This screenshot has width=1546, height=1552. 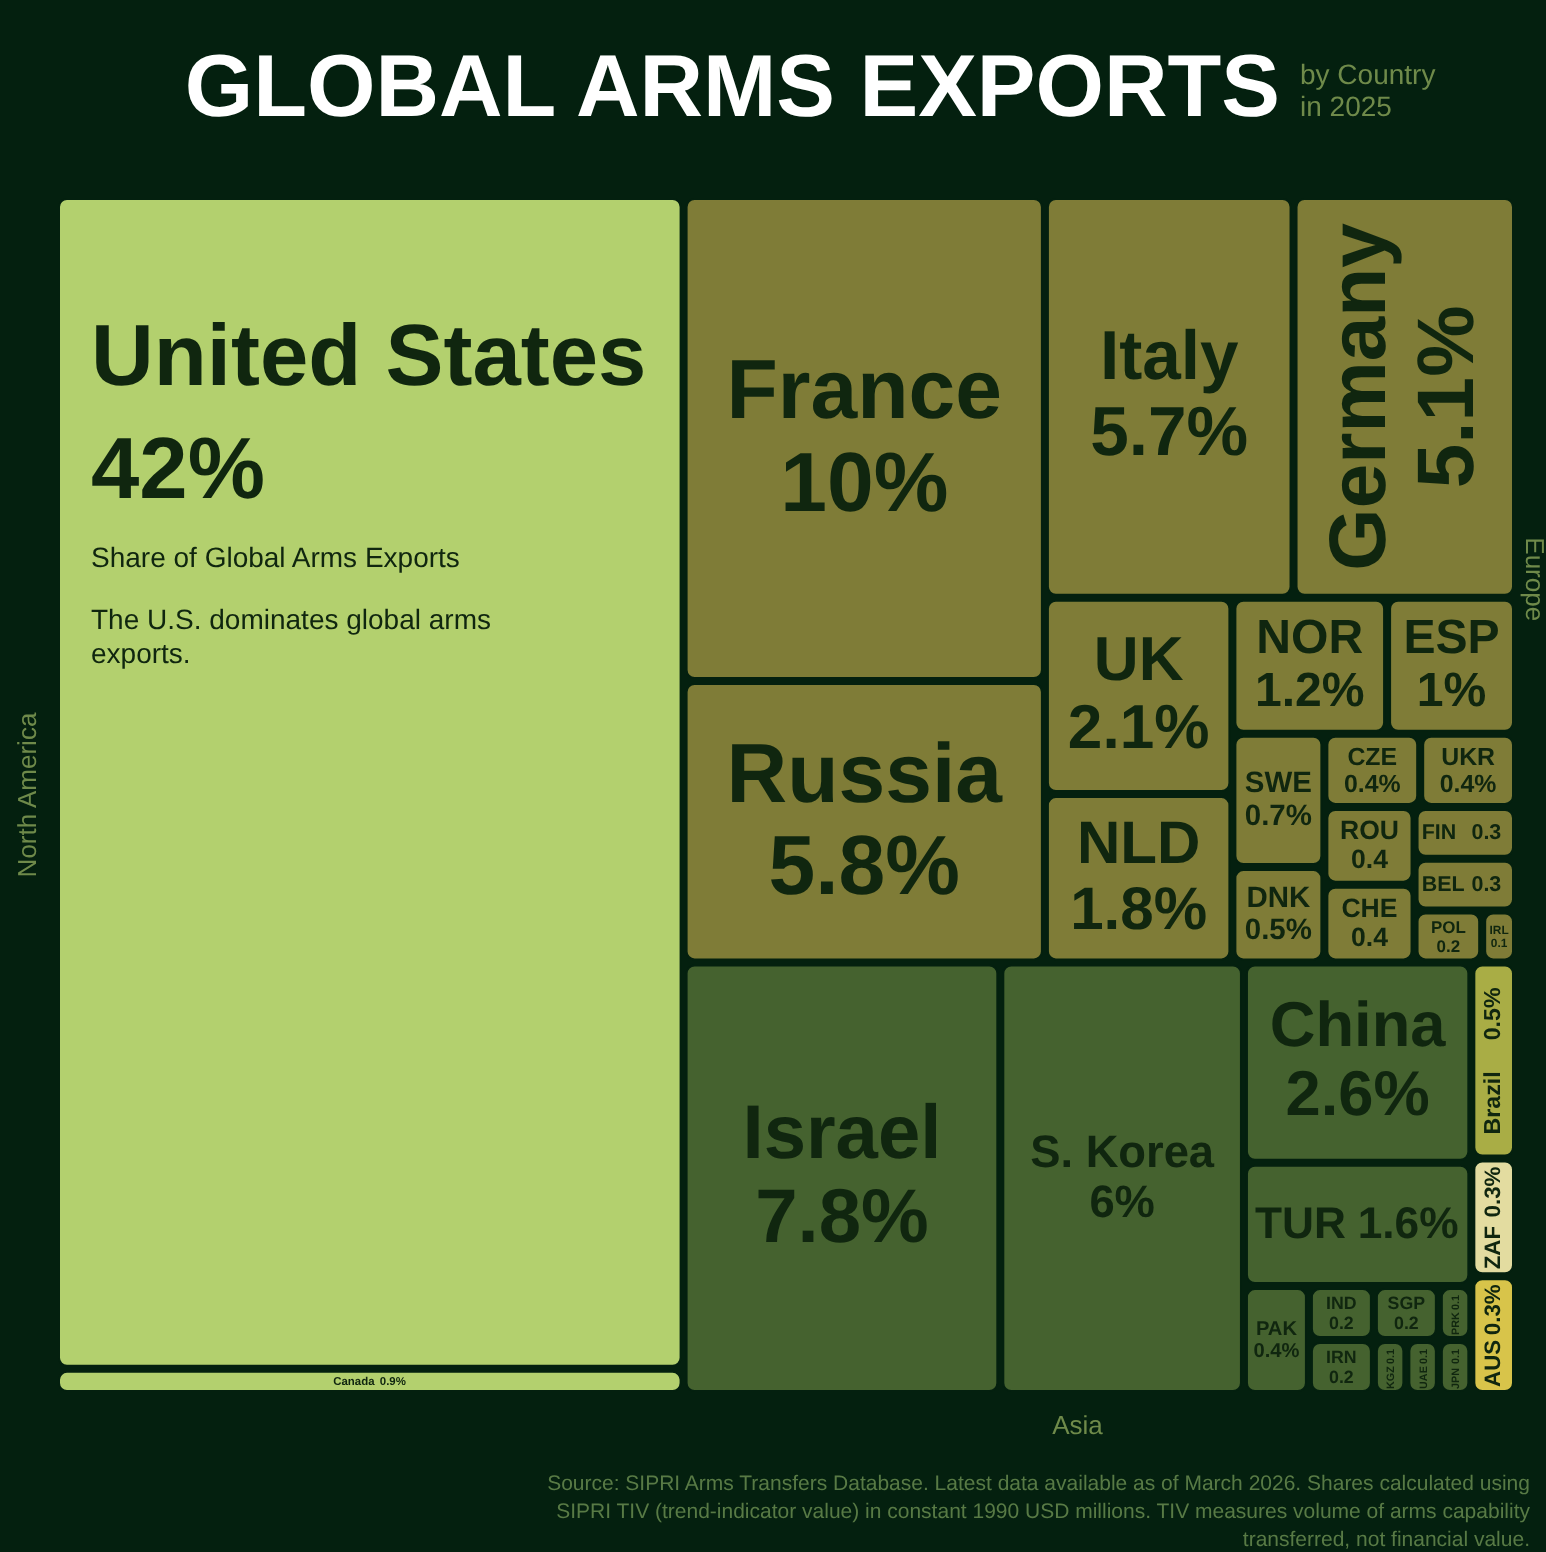 What do you see at coordinates (1300, 1223) in the screenshot?
I see `category-label: TUR` at bounding box center [1300, 1223].